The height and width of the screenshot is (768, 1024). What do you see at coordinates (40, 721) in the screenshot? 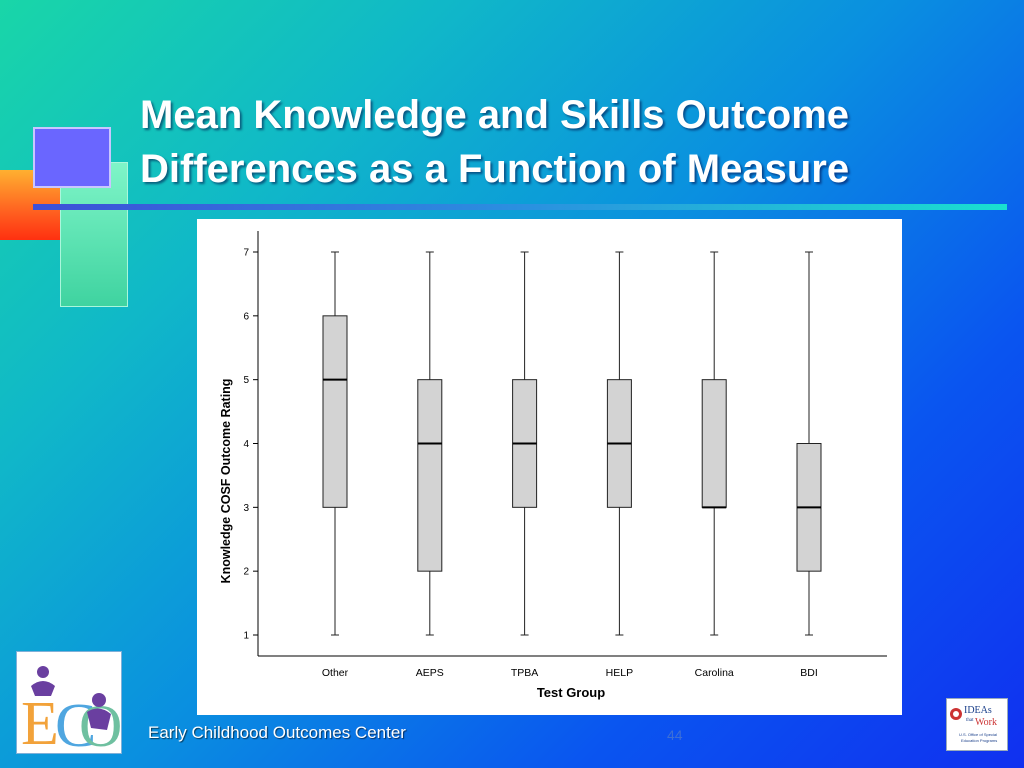
I see `svg-text: E` at bounding box center [40, 721].